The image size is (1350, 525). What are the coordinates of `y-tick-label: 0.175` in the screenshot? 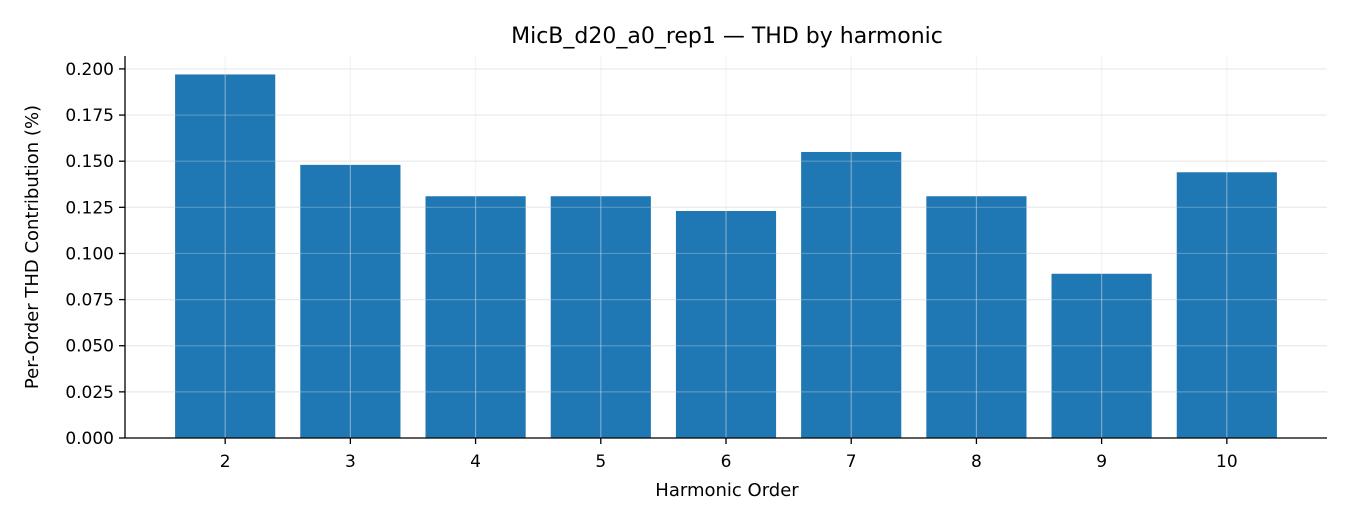 It's located at (89, 116).